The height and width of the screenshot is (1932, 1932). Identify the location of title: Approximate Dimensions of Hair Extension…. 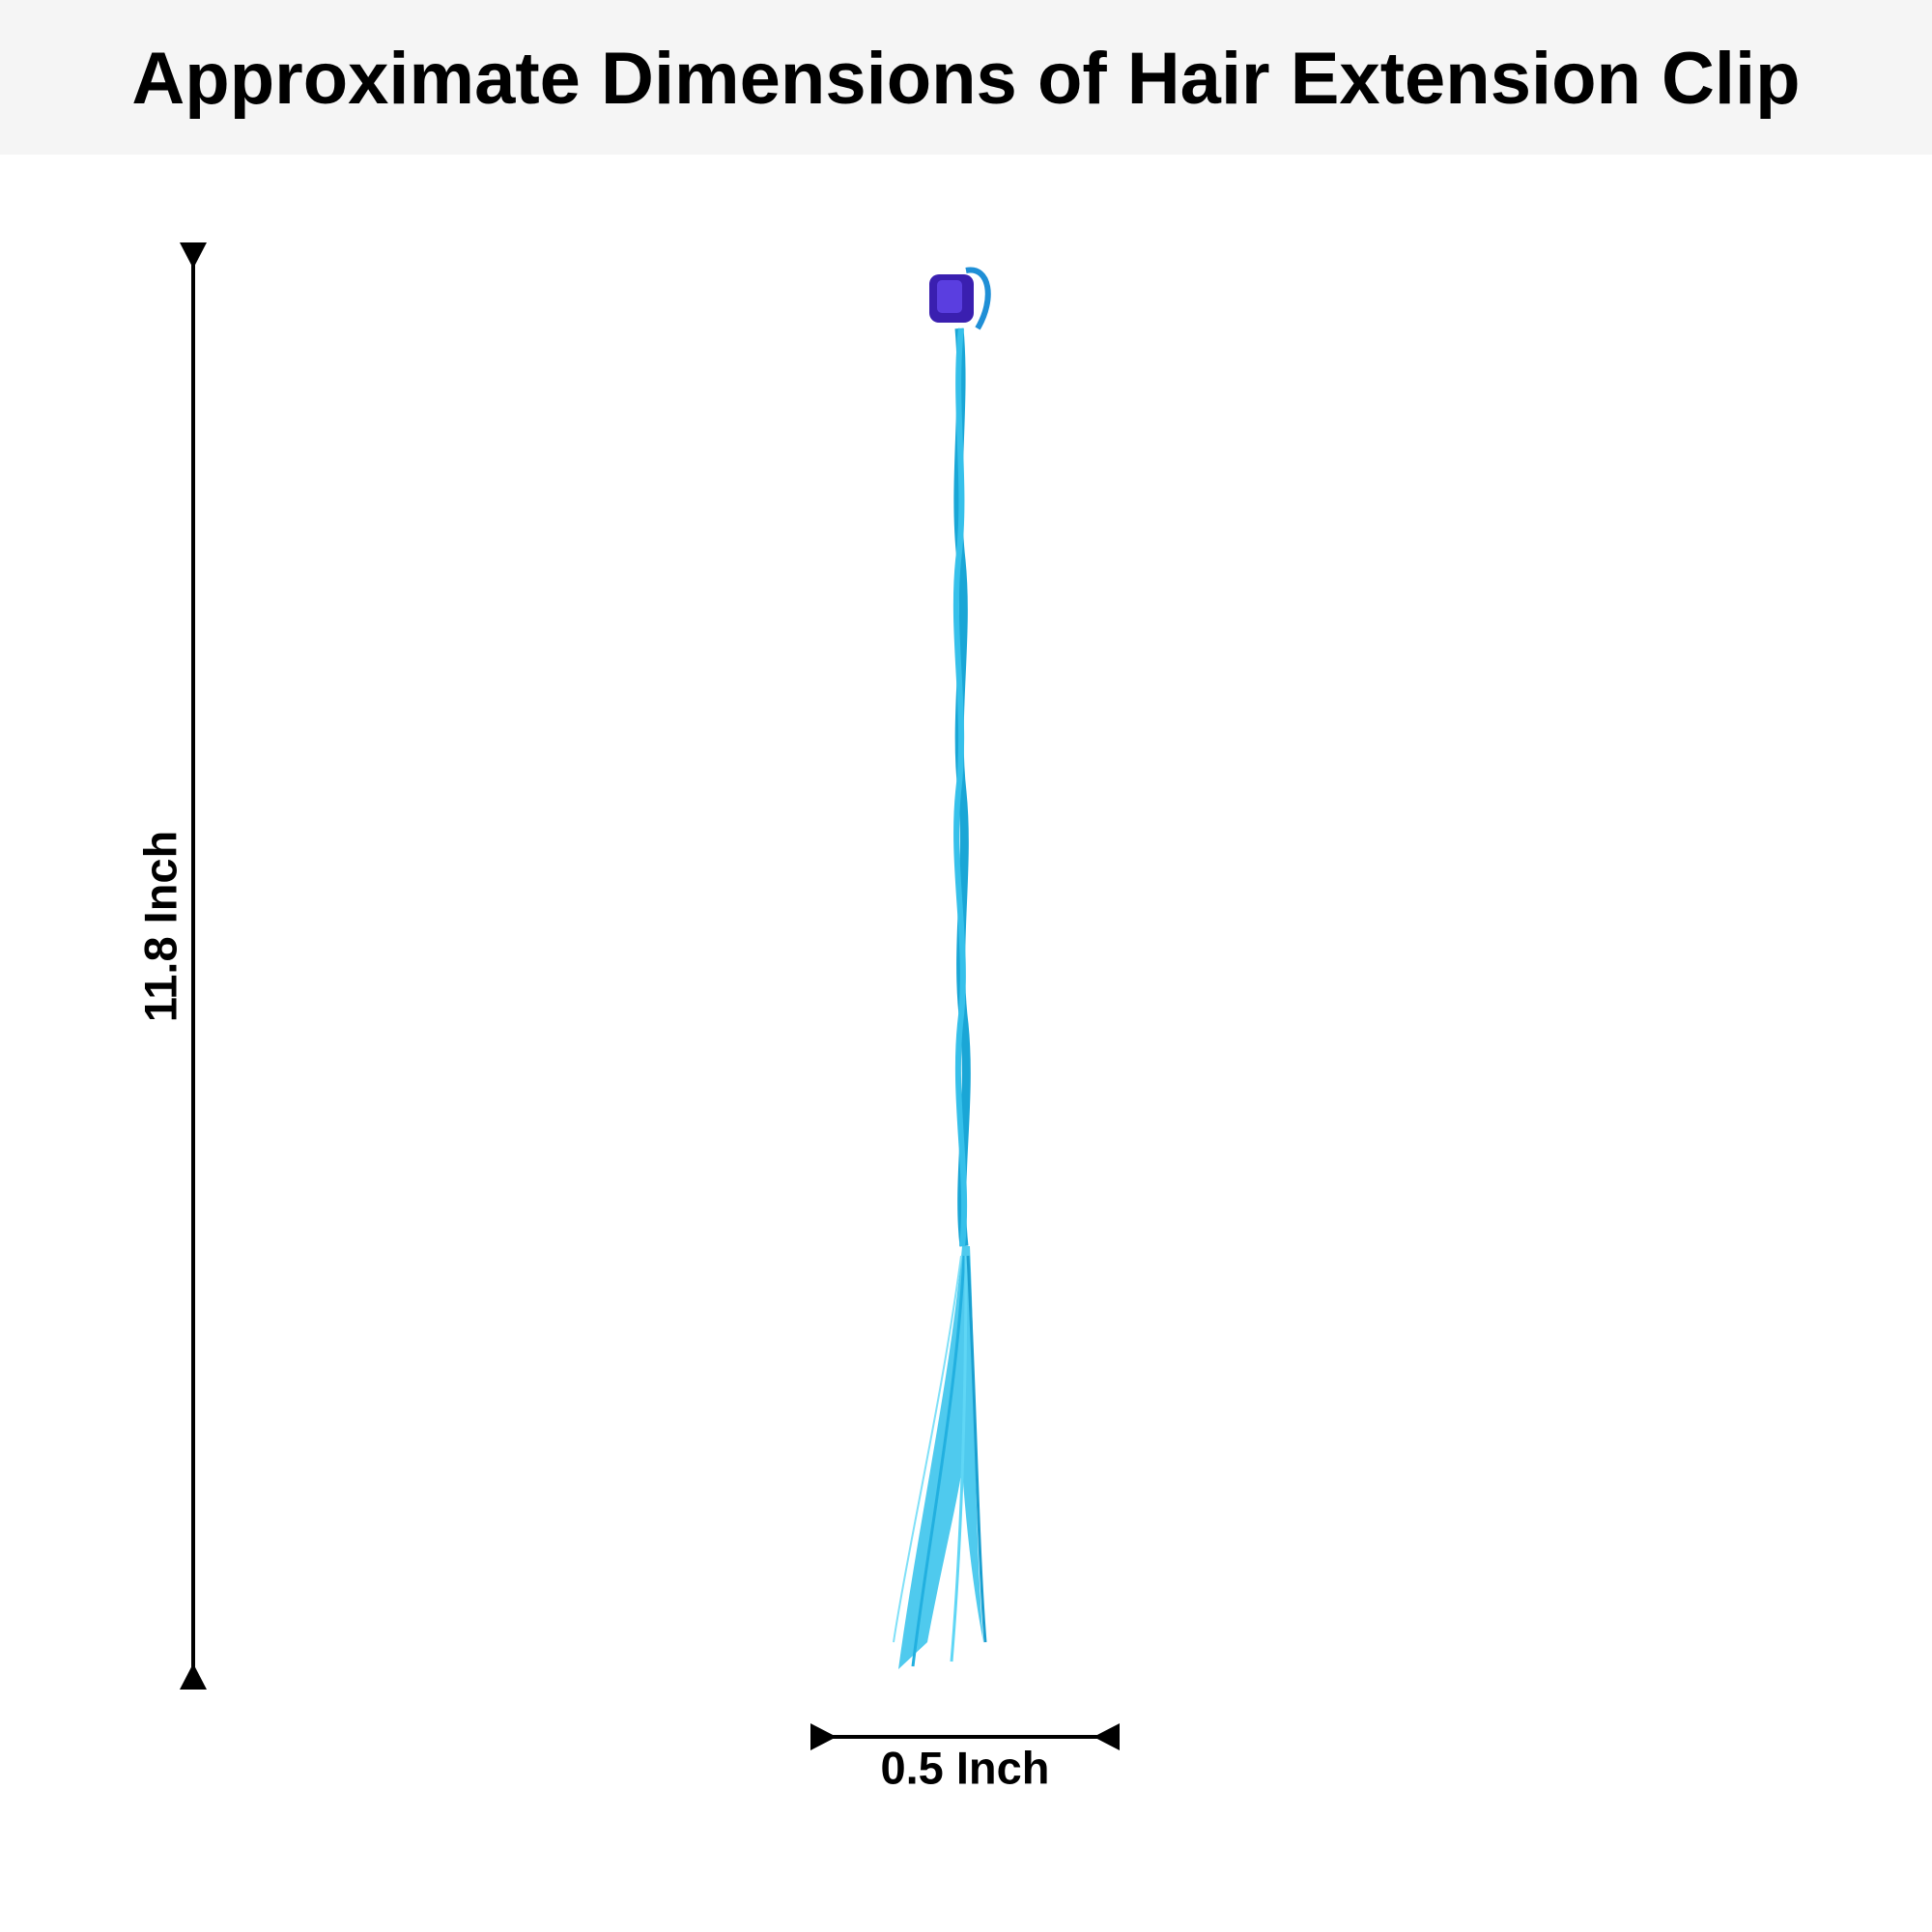
(966, 79).